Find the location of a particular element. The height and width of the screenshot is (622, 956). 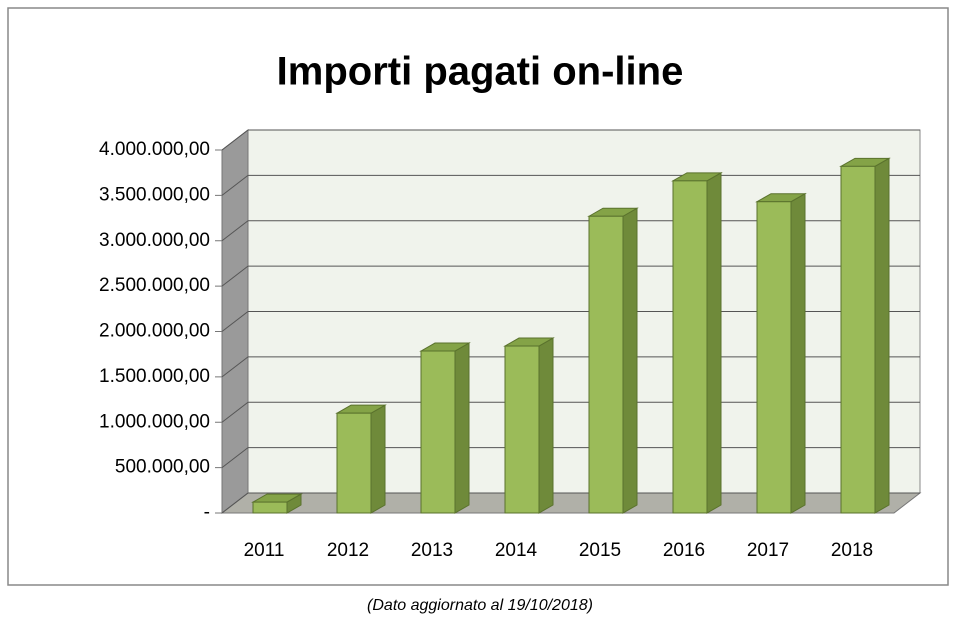

y-tick-label: 4.000.000,00 is located at coordinates (154, 149).